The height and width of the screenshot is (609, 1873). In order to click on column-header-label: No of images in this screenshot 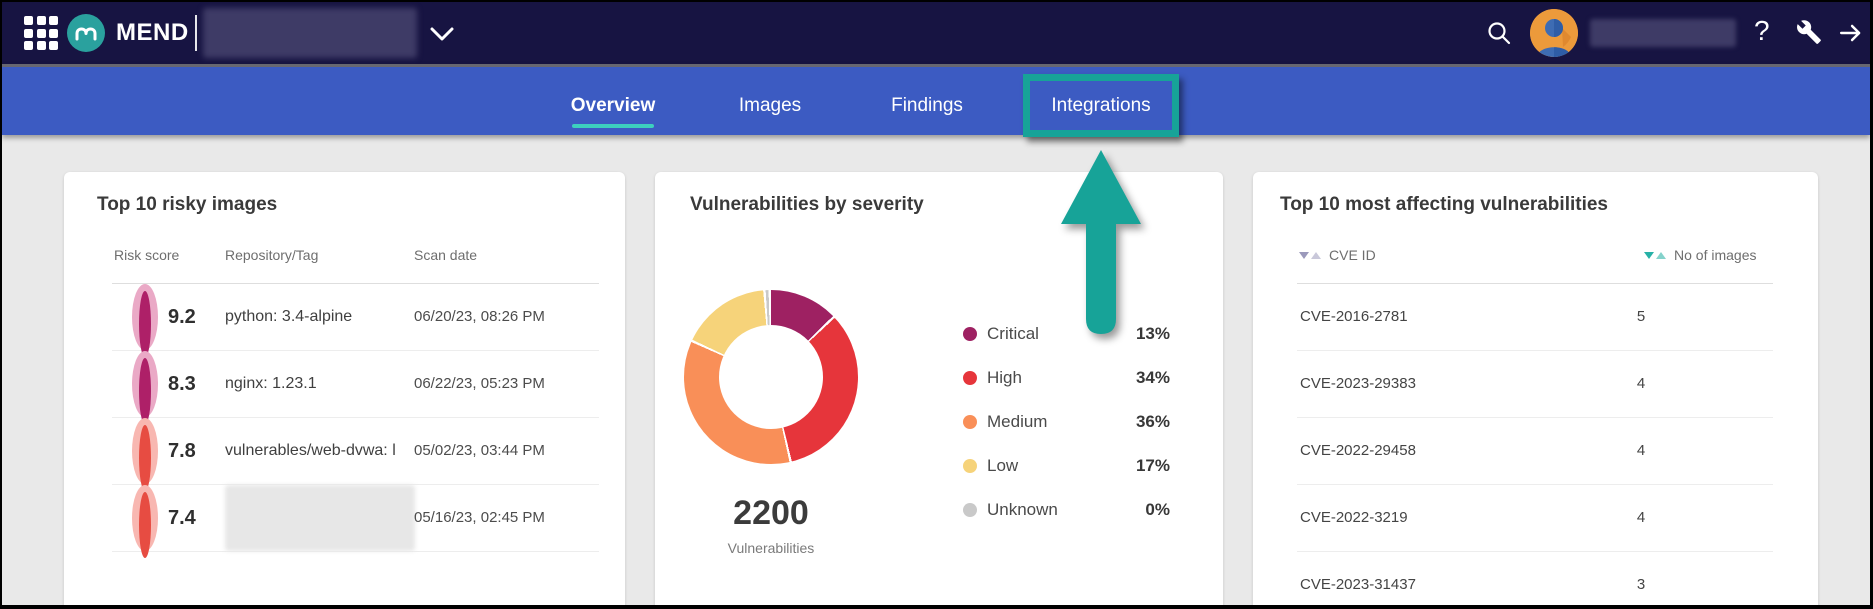, I will do `click(1715, 255)`.